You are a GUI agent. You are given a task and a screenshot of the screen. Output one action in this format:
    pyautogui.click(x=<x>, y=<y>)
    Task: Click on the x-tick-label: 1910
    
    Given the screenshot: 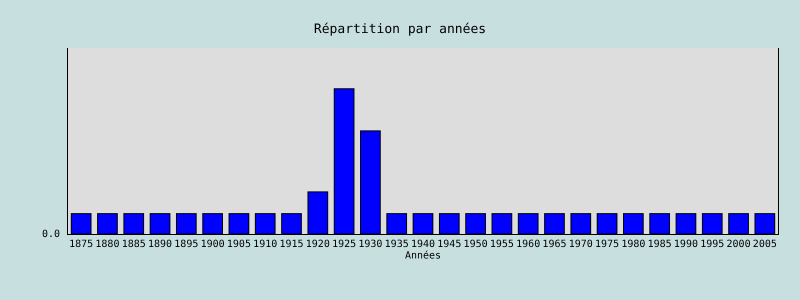 What is the action you would take?
    pyautogui.click(x=265, y=244)
    